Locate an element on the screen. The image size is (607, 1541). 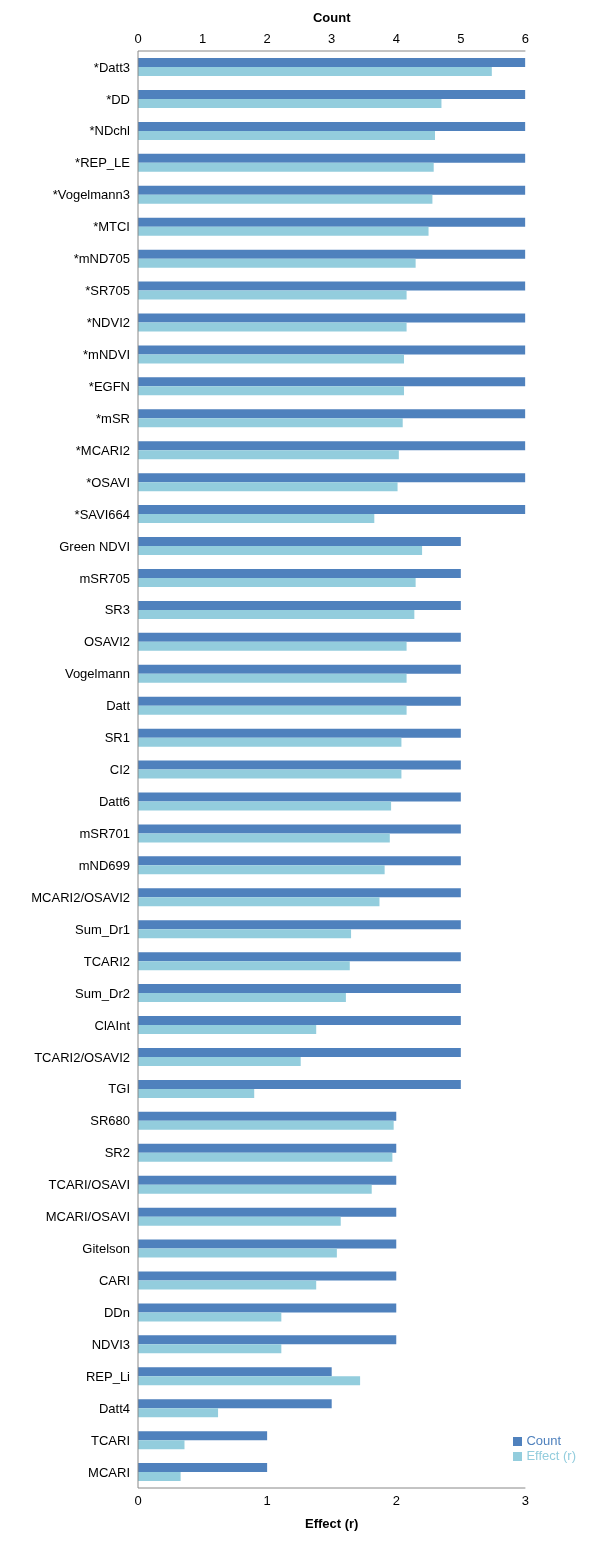
x-tick-label: 2 is located at coordinates (396, 1501).